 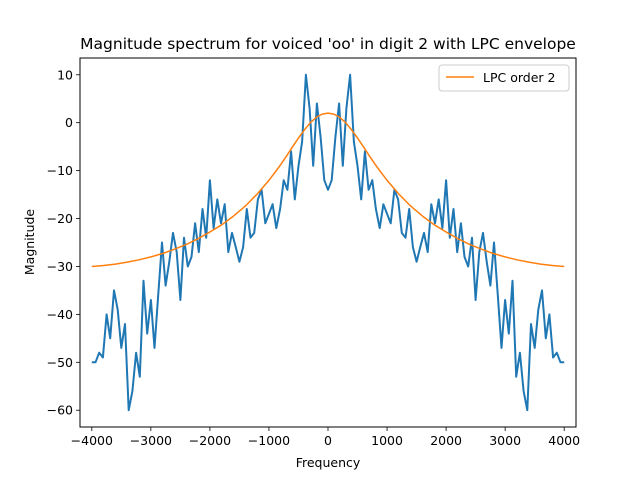 I want to click on x-tick-label: 4000, so click(x=564, y=440).